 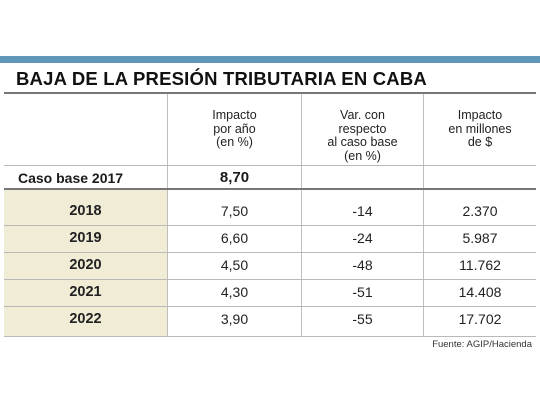 What do you see at coordinates (270, 165) in the screenshot?
I see `header-rule` at bounding box center [270, 165].